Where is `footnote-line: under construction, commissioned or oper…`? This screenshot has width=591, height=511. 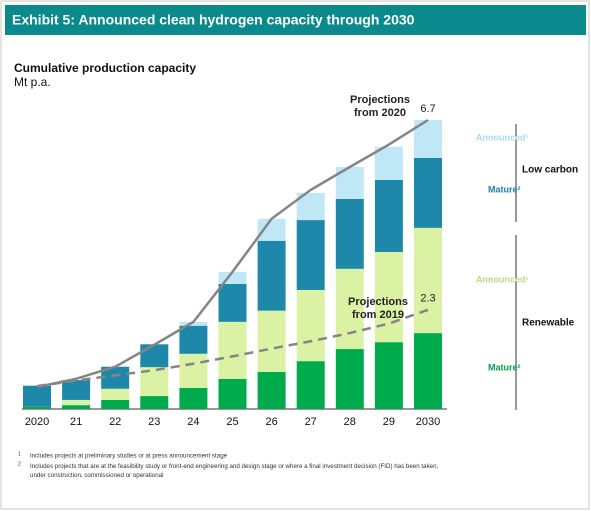 footnote-line: under construction, commissioned or oper… is located at coordinates (96, 475).